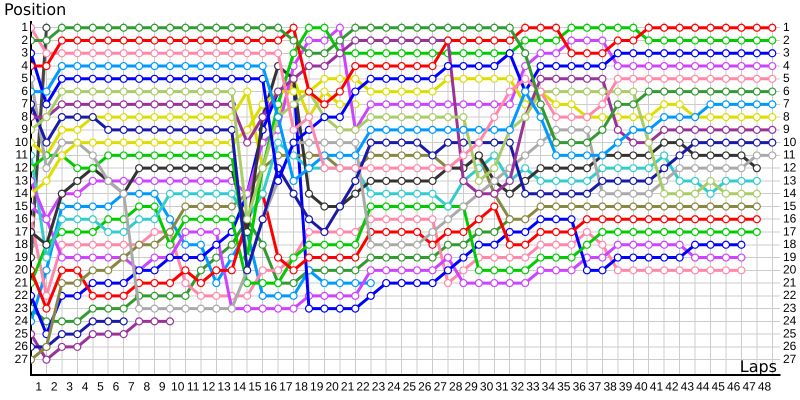  What do you see at coordinates (21, 321) in the screenshot?
I see `y-tick-label: 24` at bounding box center [21, 321].